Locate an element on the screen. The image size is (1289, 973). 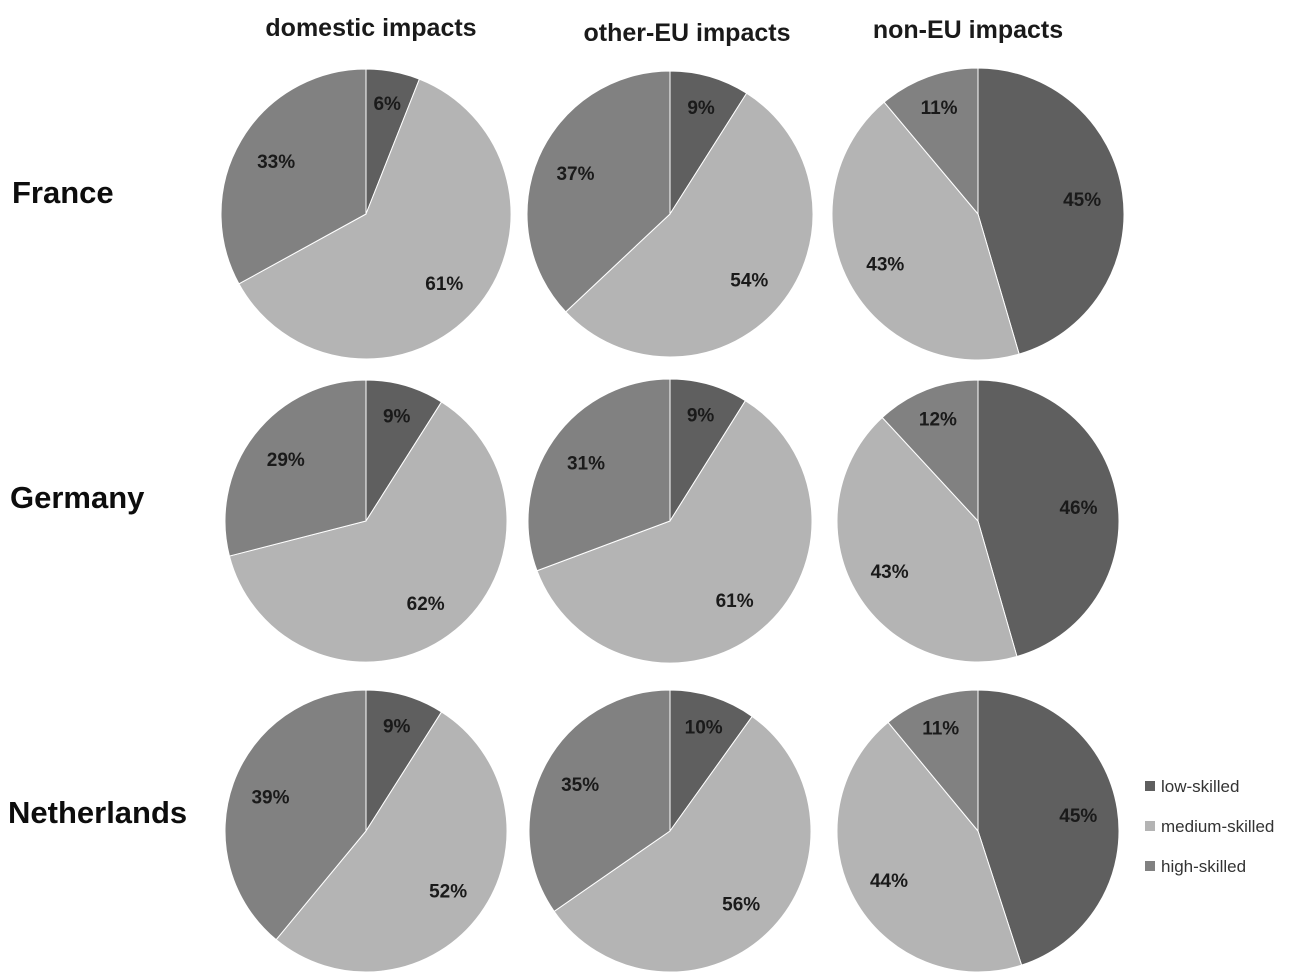
pie-netherlands-other-eu-impacts: 10% 56% 35% is located at coordinates (670, 831).